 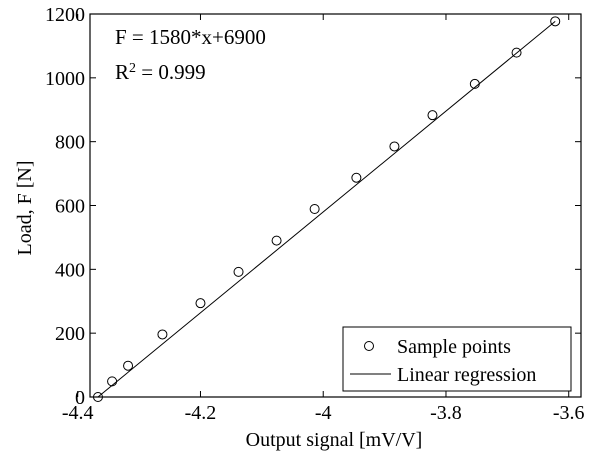 What do you see at coordinates (369, 346) in the screenshot?
I see `legend-marker-sample-points` at bounding box center [369, 346].